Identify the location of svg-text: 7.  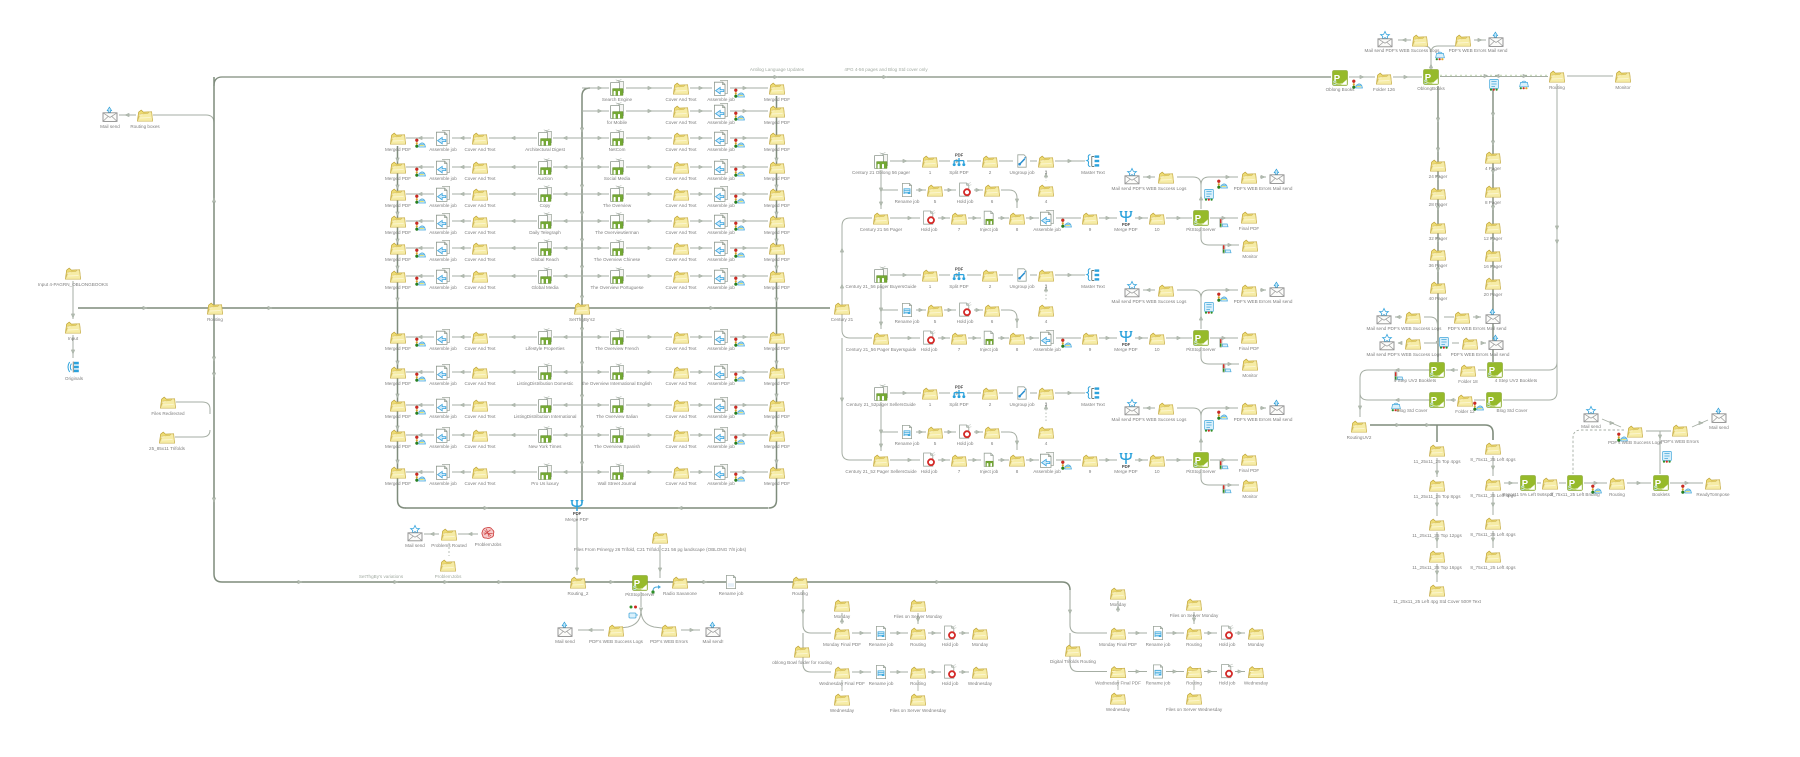
(959, 229).